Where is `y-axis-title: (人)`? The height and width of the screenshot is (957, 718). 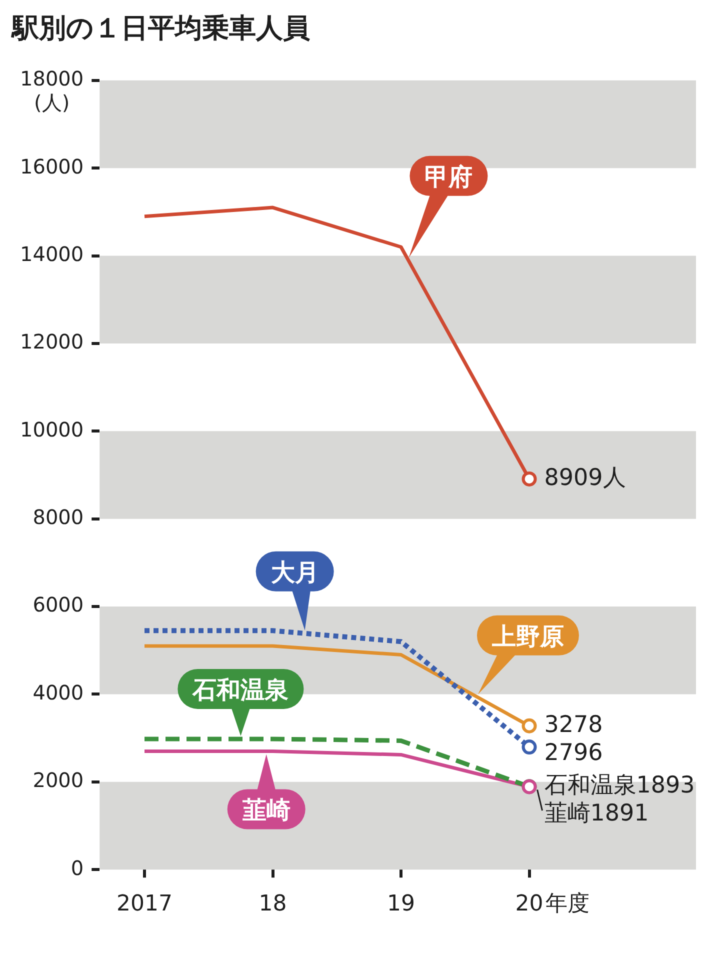 y-axis-title: (人) is located at coordinates (52, 102).